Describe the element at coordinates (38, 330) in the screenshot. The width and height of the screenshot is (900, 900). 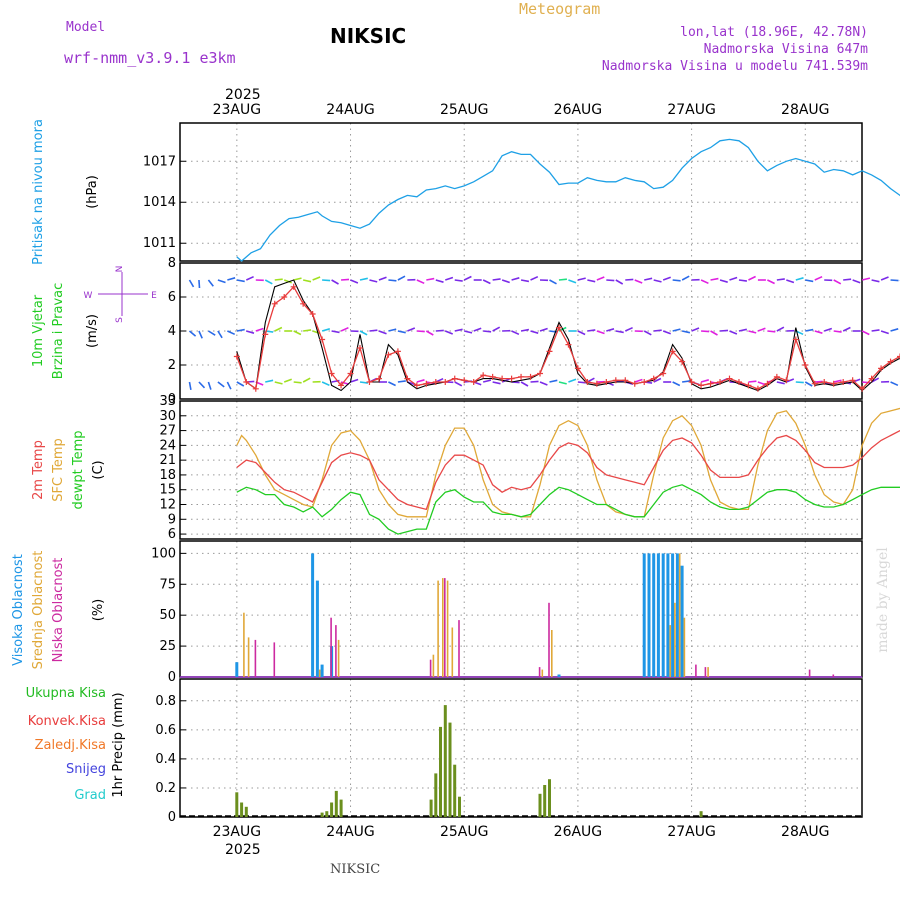
I see `wind-ylabel-1: 10m Vjetar` at that location.